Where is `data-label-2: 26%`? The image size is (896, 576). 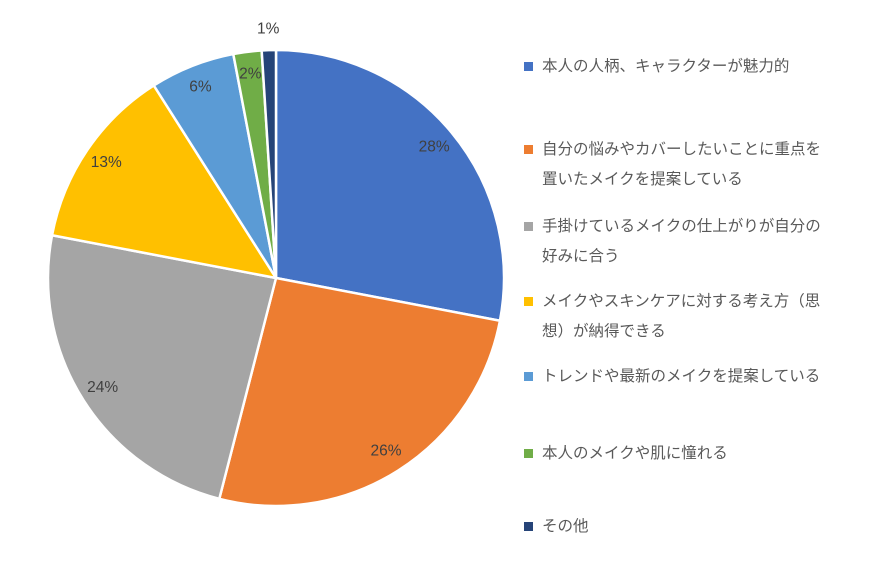 data-label-2: 26% is located at coordinates (385, 450).